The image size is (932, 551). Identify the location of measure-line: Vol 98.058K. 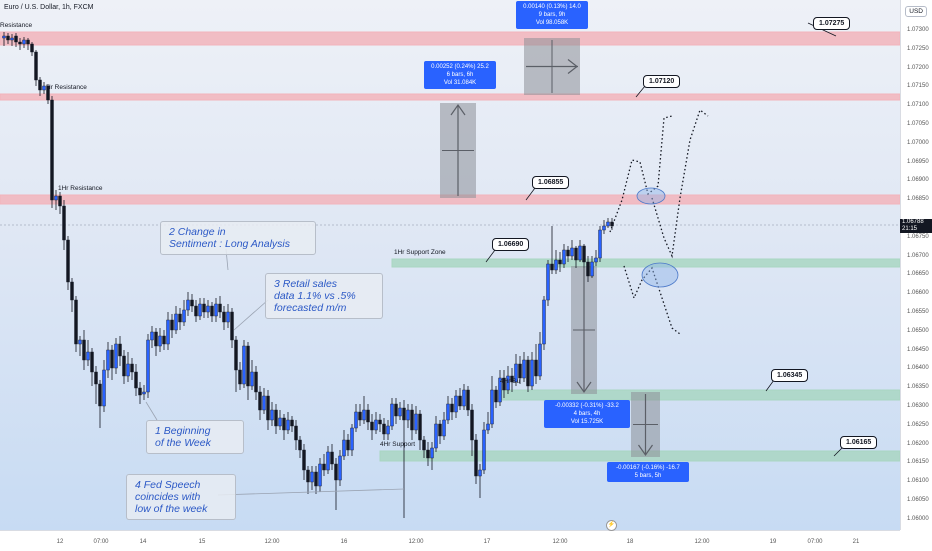
(552, 23).